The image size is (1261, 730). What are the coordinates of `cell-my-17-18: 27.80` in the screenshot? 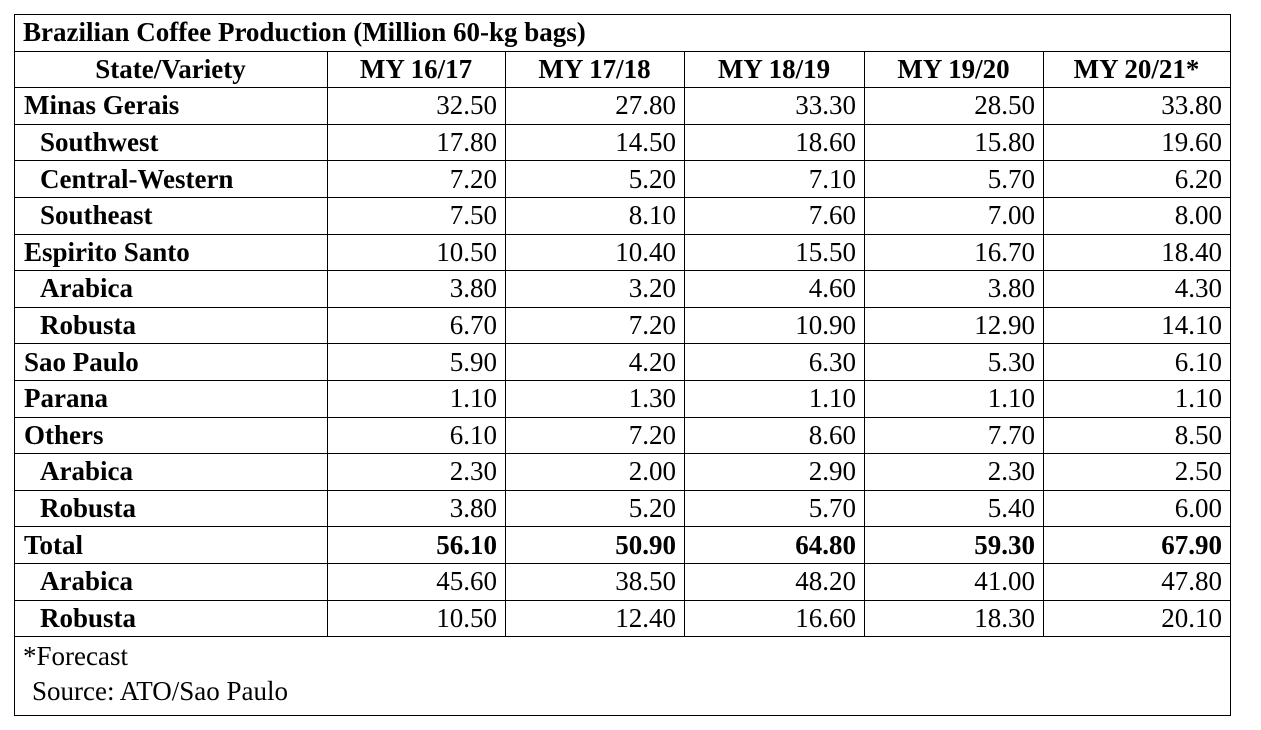 It's located at (595, 106).